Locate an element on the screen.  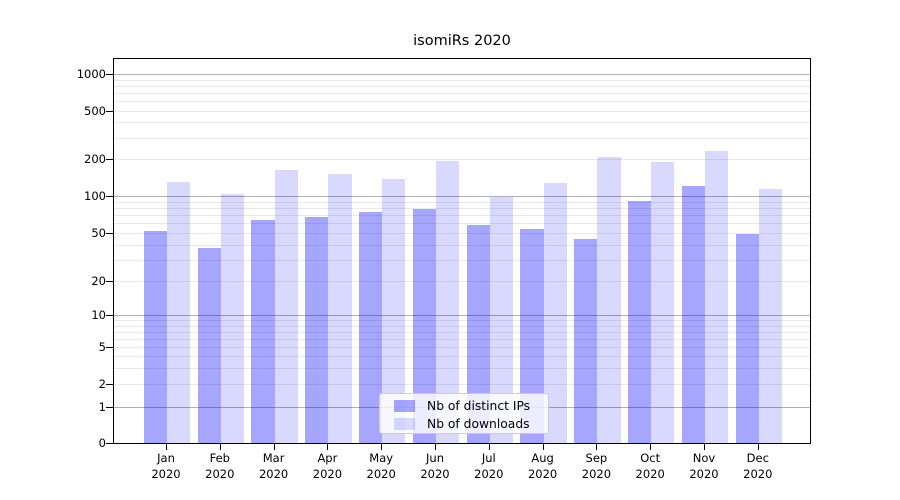
bar-distinct-ips-jul is located at coordinates (478, 334).